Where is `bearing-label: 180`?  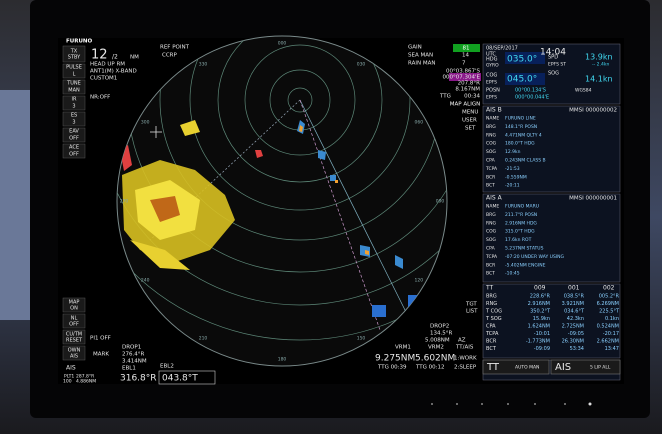 bearing-label: 180 is located at coordinates (282, 360).